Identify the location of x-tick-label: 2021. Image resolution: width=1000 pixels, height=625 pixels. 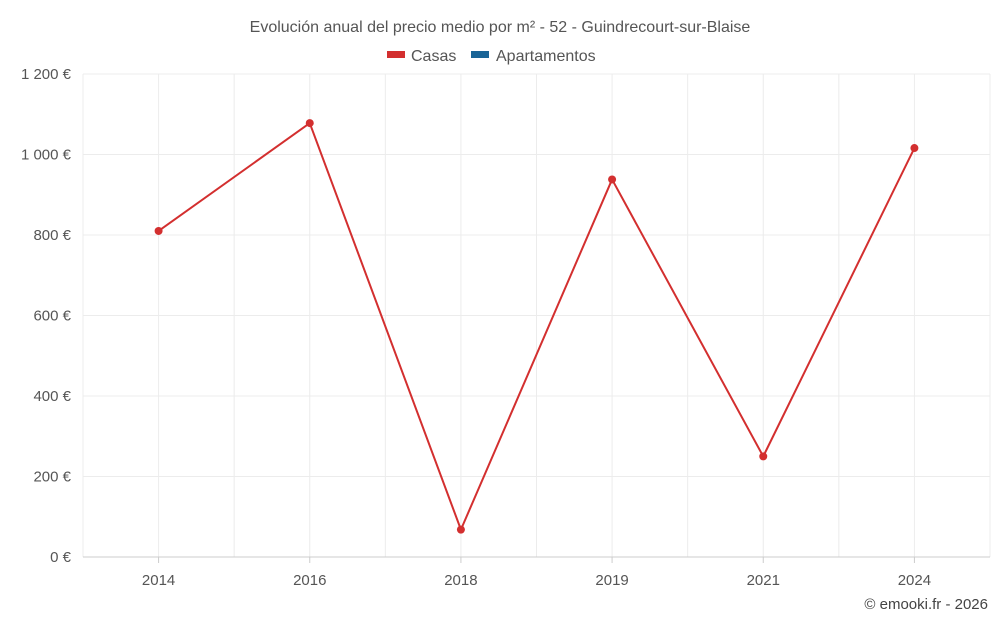
(763, 580).